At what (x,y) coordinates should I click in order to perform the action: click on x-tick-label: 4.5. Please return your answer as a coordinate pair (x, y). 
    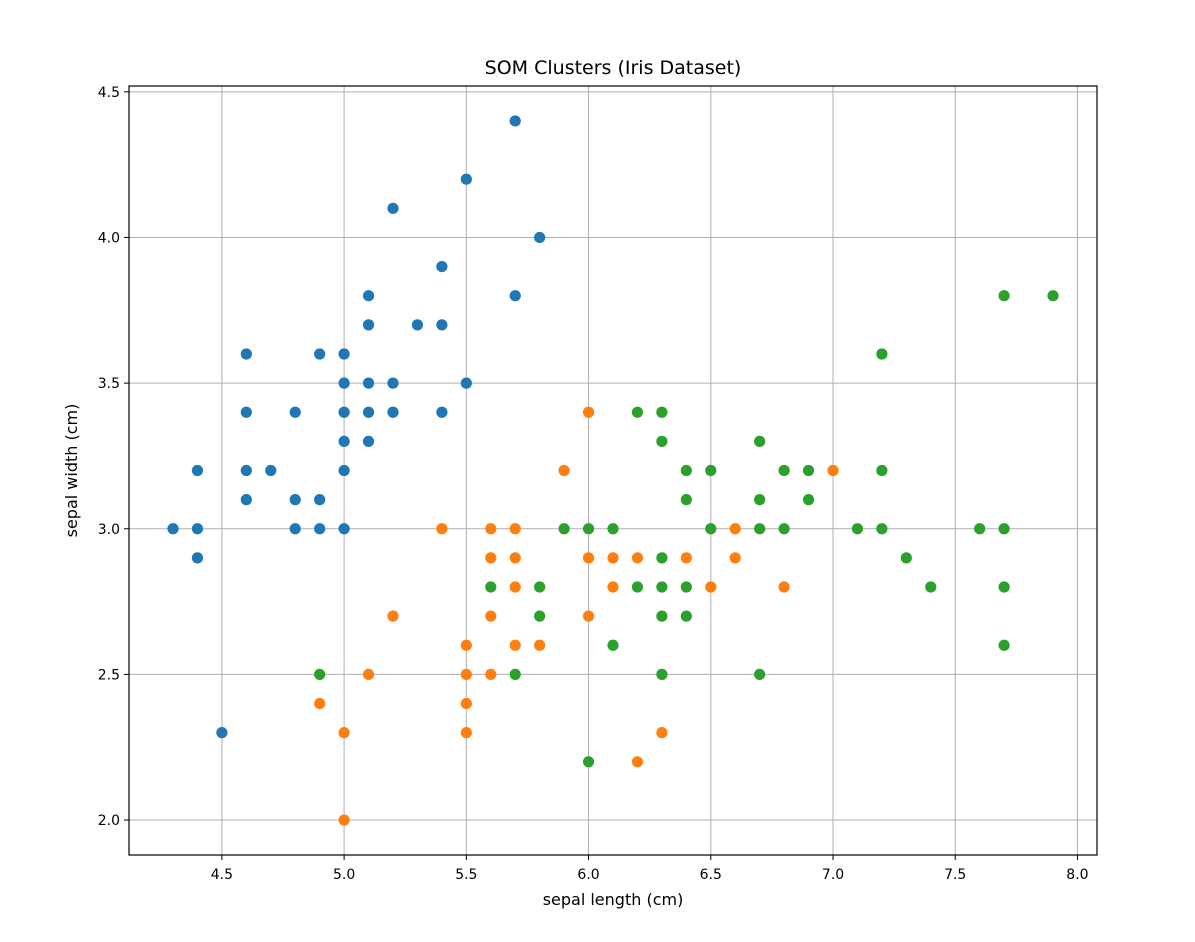
    Looking at the image, I should click on (222, 875).